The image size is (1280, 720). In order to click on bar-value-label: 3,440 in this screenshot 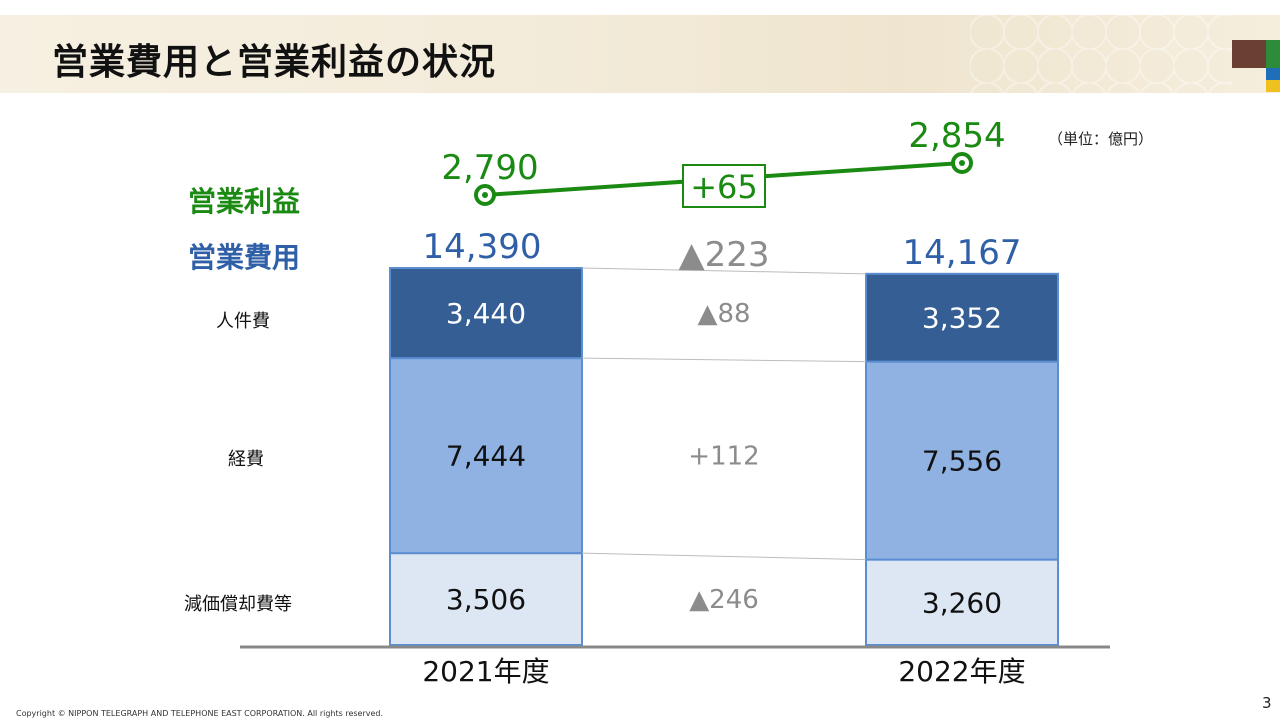, I will do `click(486, 313)`.